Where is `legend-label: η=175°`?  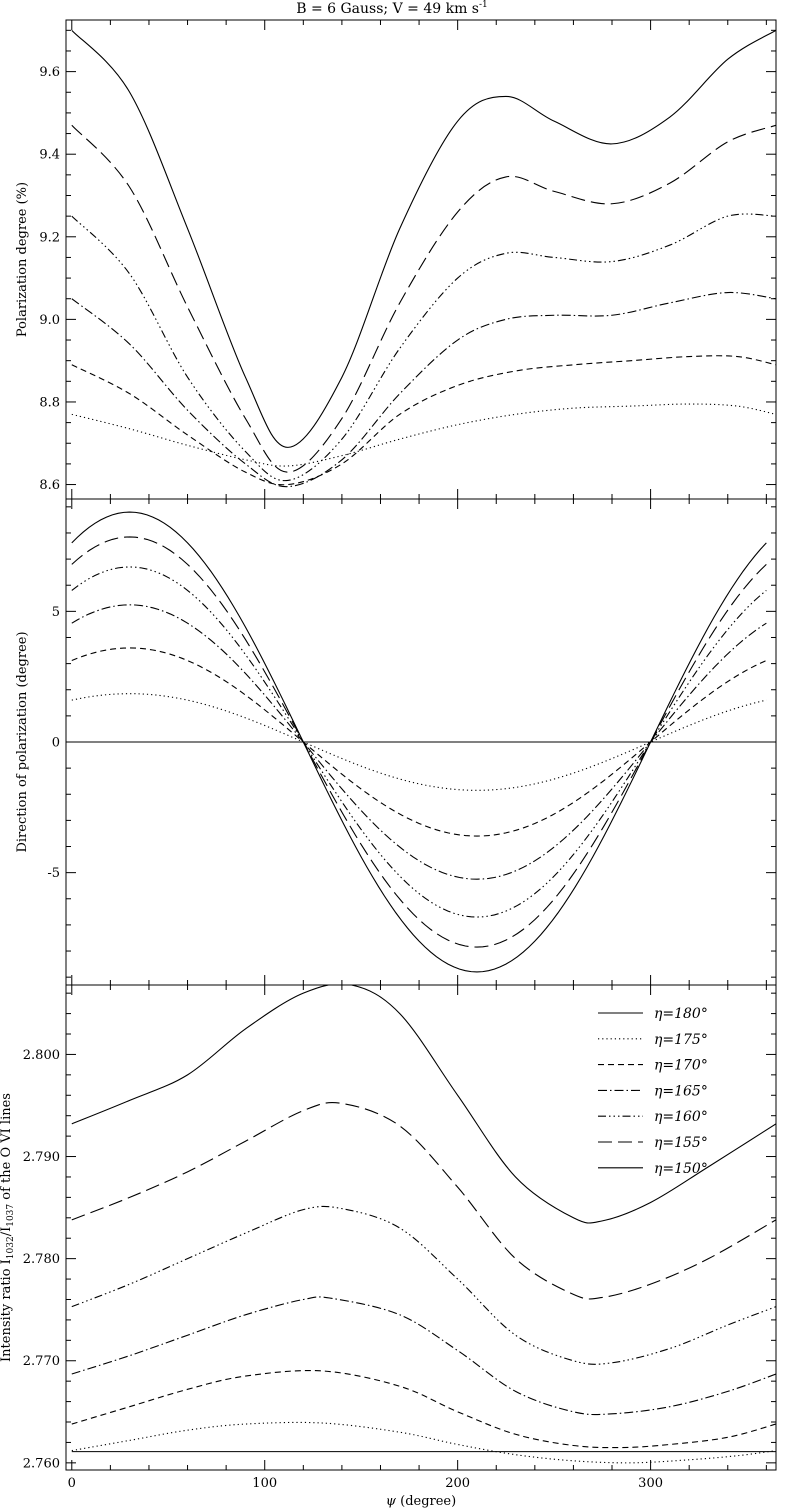 legend-label: η=175° is located at coordinates (681, 1040).